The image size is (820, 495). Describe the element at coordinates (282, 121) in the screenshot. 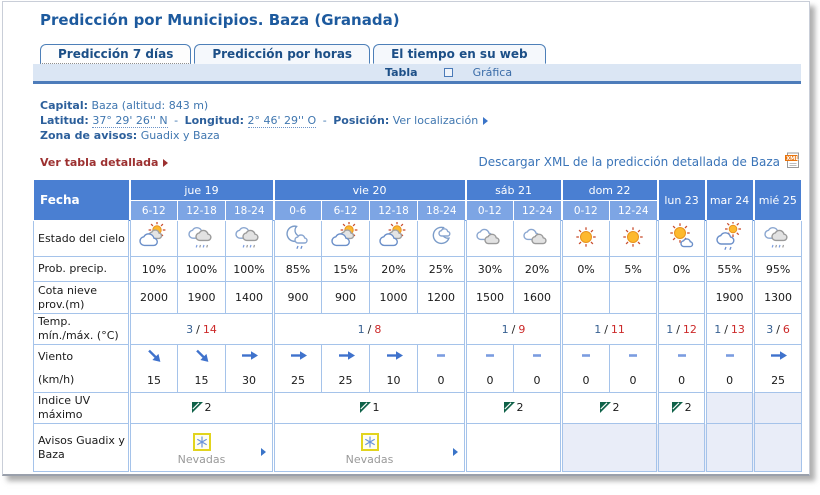

I see `longitud-value: 2° 46' 29'' O` at that location.